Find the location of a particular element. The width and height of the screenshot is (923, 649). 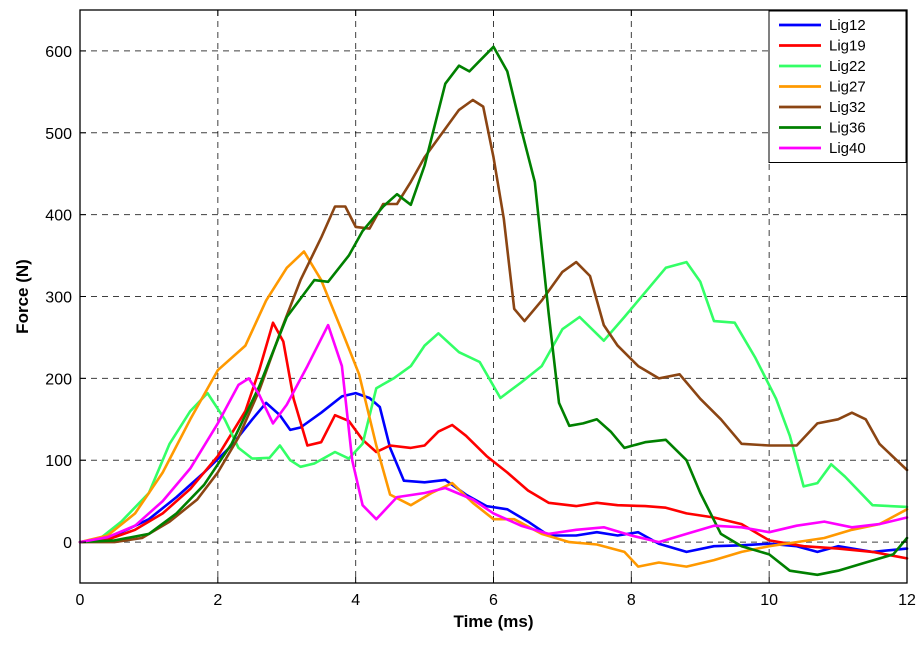

legend: Lig12 Lig19 Lig22 Lig27 Lig32 Lig36 Lig40 is located at coordinates (837, 86).